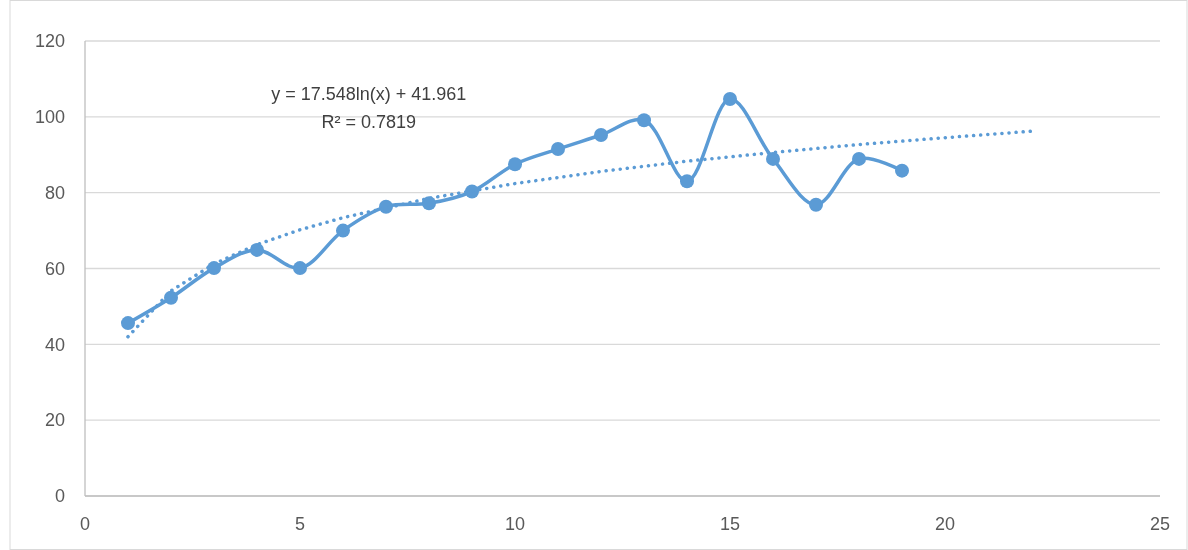 Image resolution: width=1188 pixels, height=550 pixels. Describe the element at coordinates (515, 524) in the screenshot. I see `x-tick-label: 10` at that location.